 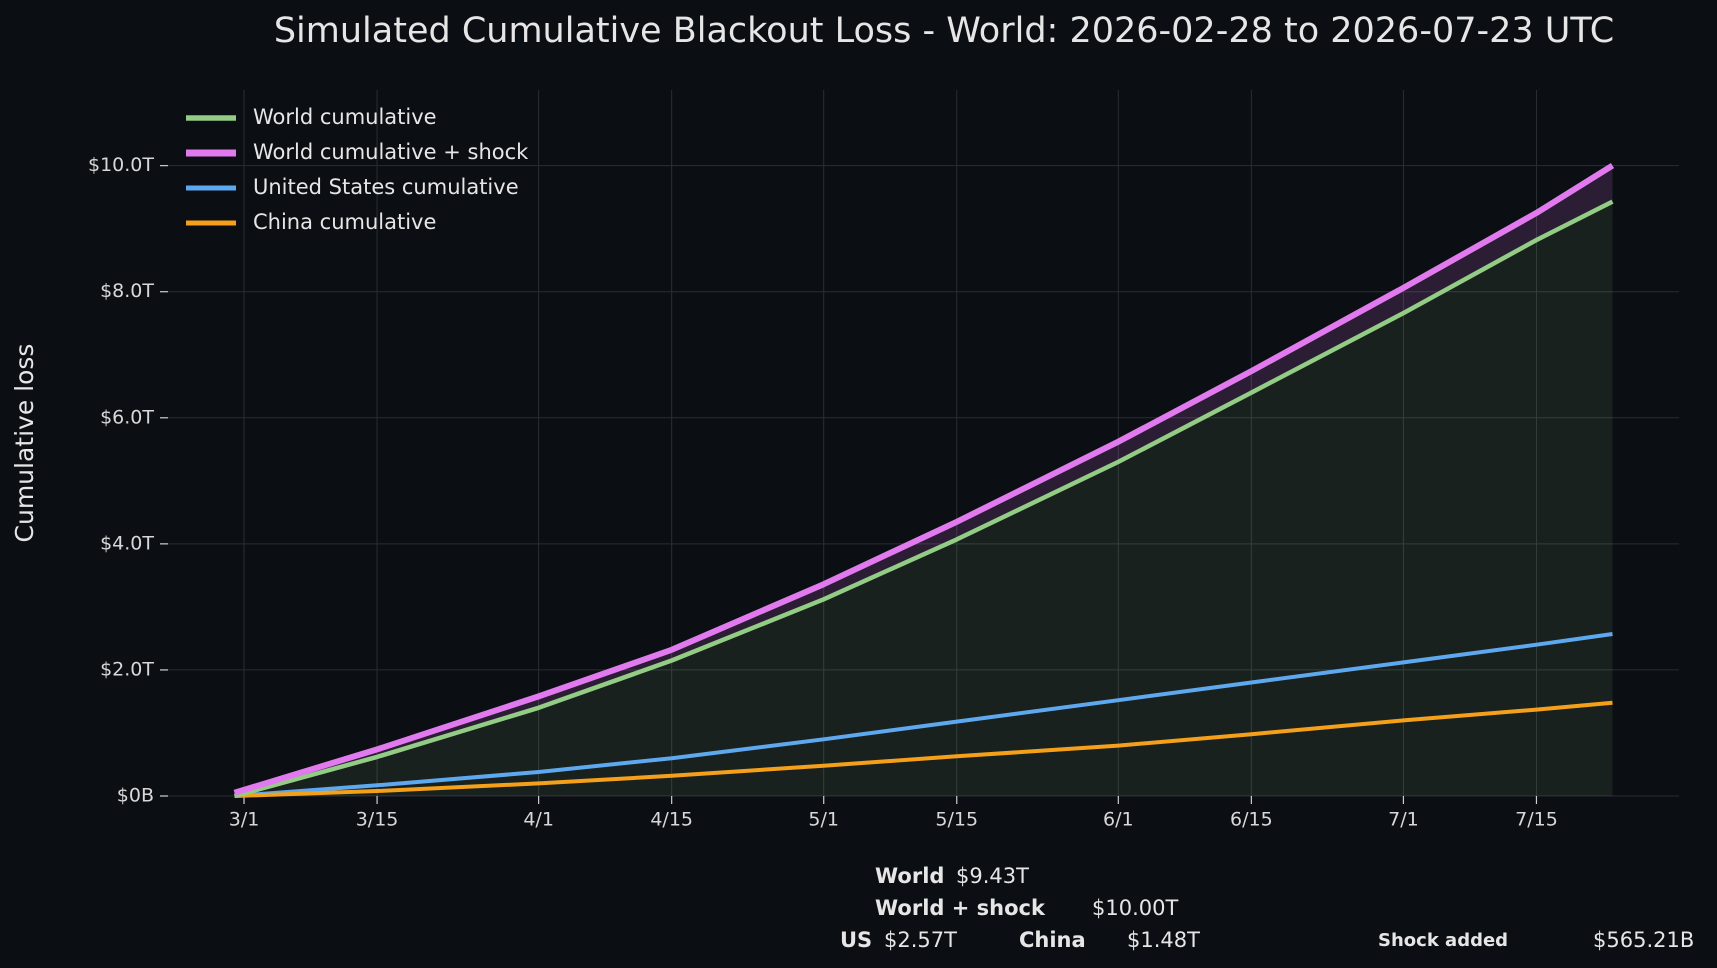 What do you see at coordinates (345, 117) in the screenshot?
I see `legend-label: World cumulative` at bounding box center [345, 117].